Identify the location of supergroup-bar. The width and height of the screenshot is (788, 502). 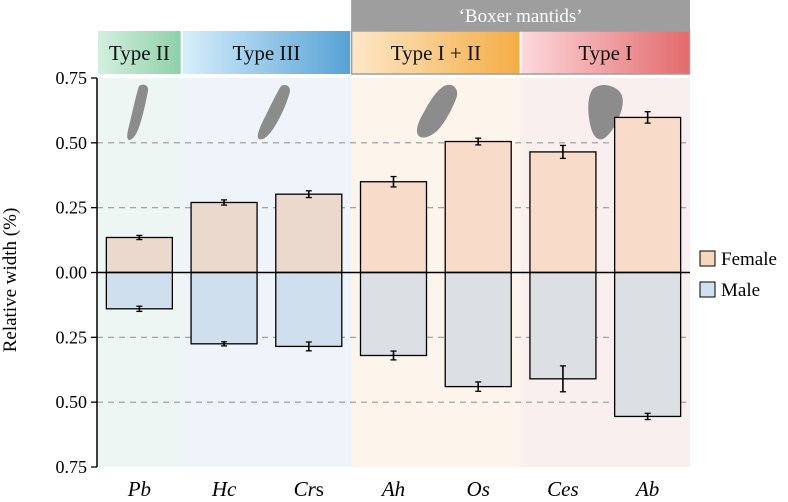
(520, 15).